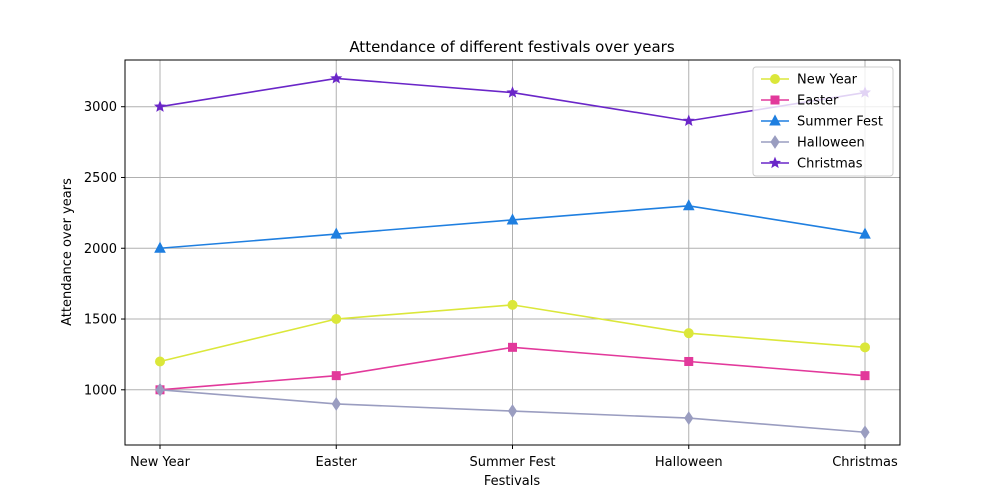 Image resolution: width=1000 pixels, height=500 pixels. What do you see at coordinates (512, 226) in the screenshot?
I see `series-summer-fest` at bounding box center [512, 226].